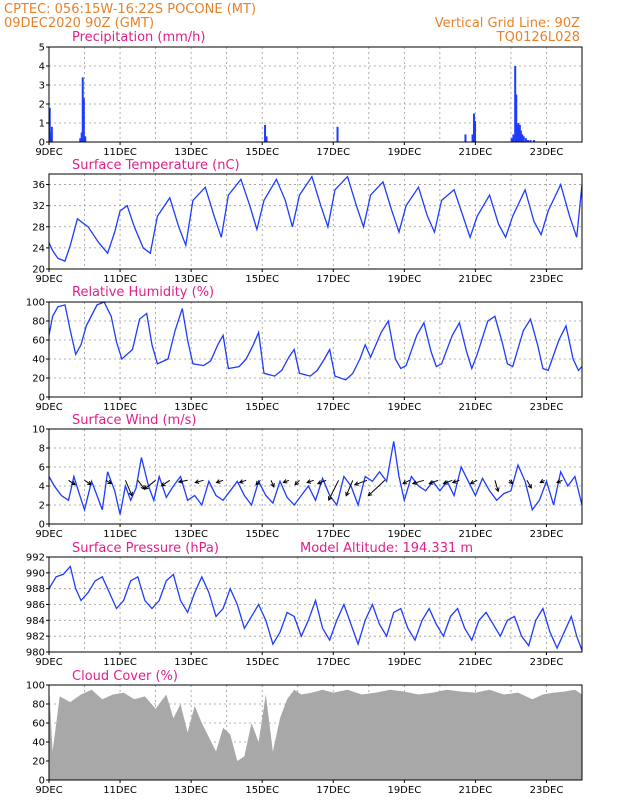 The width and height of the screenshot is (618, 800). I want to click on precipitation-xtick-label: 13DEC, so click(191, 152).